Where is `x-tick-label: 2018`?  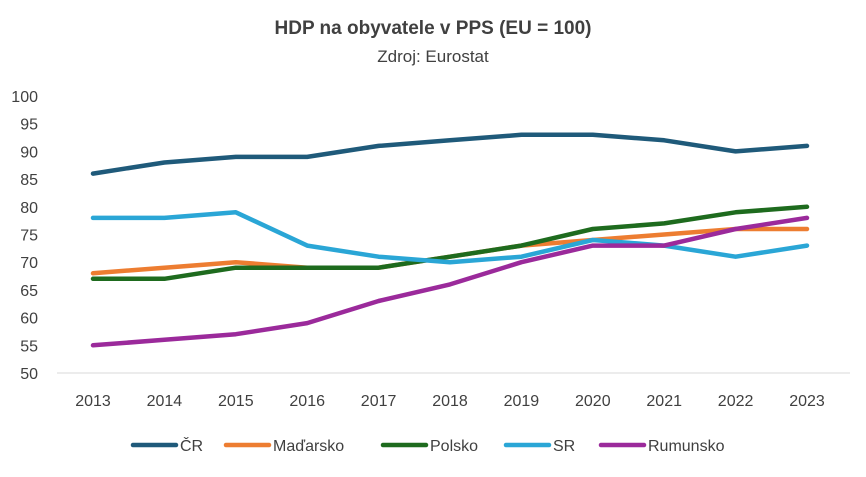 x-tick-label: 2018 is located at coordinates (450, 401).